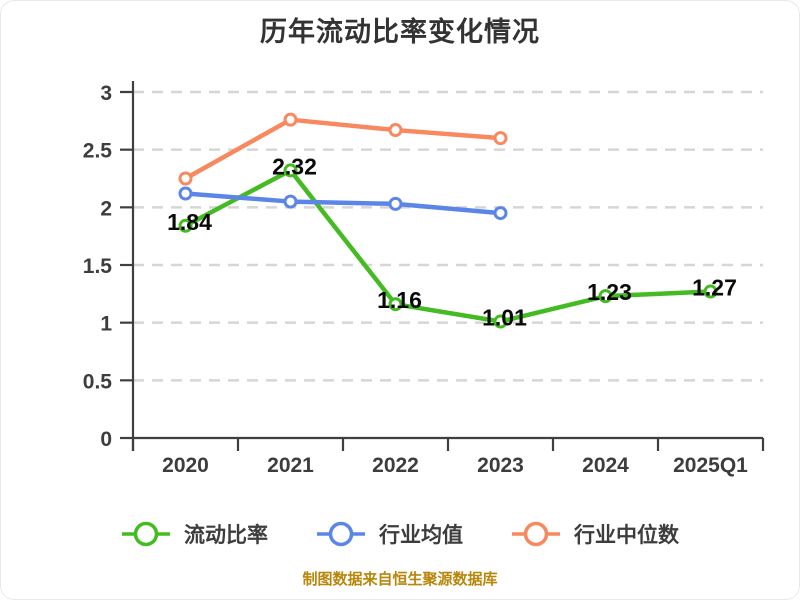 This screenshot has height=600, width=800. I want to click on data-point-current-ratio-2024, so click(605, 296).